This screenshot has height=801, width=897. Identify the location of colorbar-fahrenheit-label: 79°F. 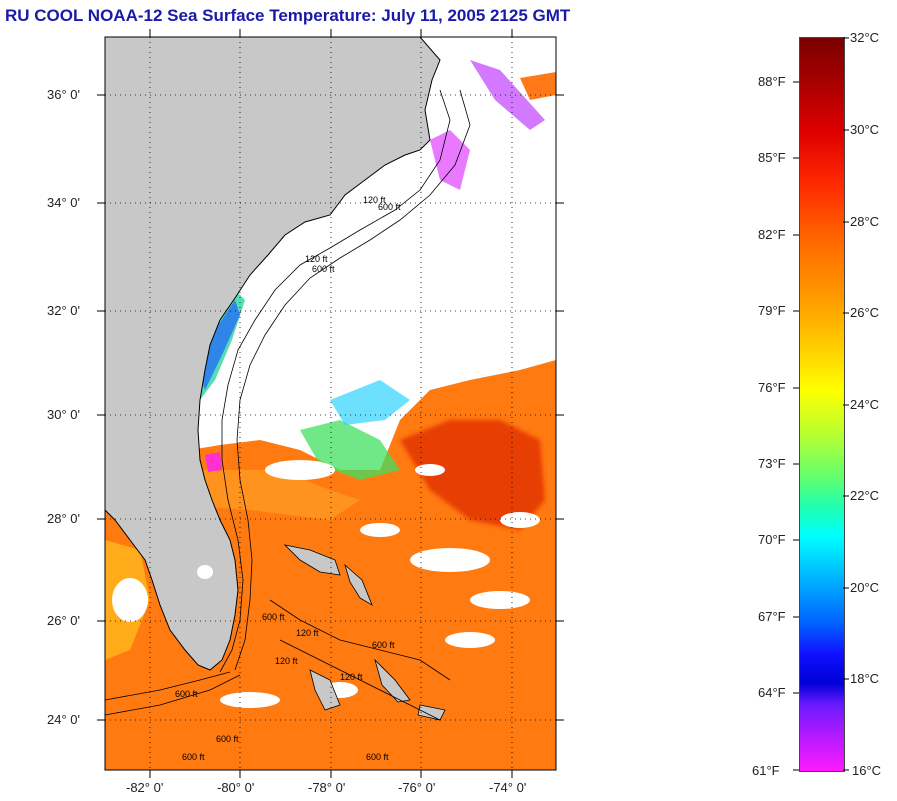
(772, 310).